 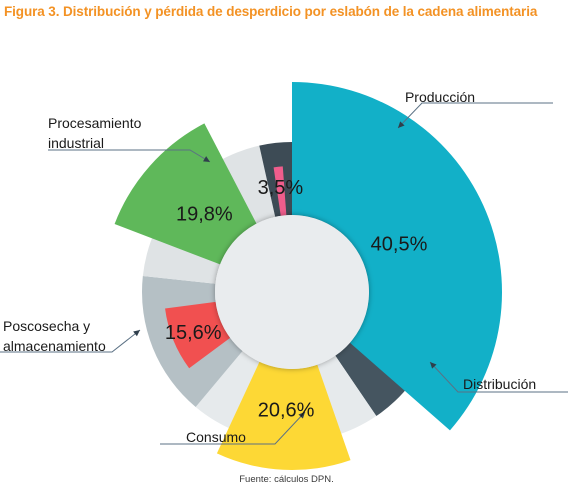 What do you see at coordinates (499, 384) in the screenshot?
I see `category-label-distribucion: Distribución` at bounding box center [499, 384].